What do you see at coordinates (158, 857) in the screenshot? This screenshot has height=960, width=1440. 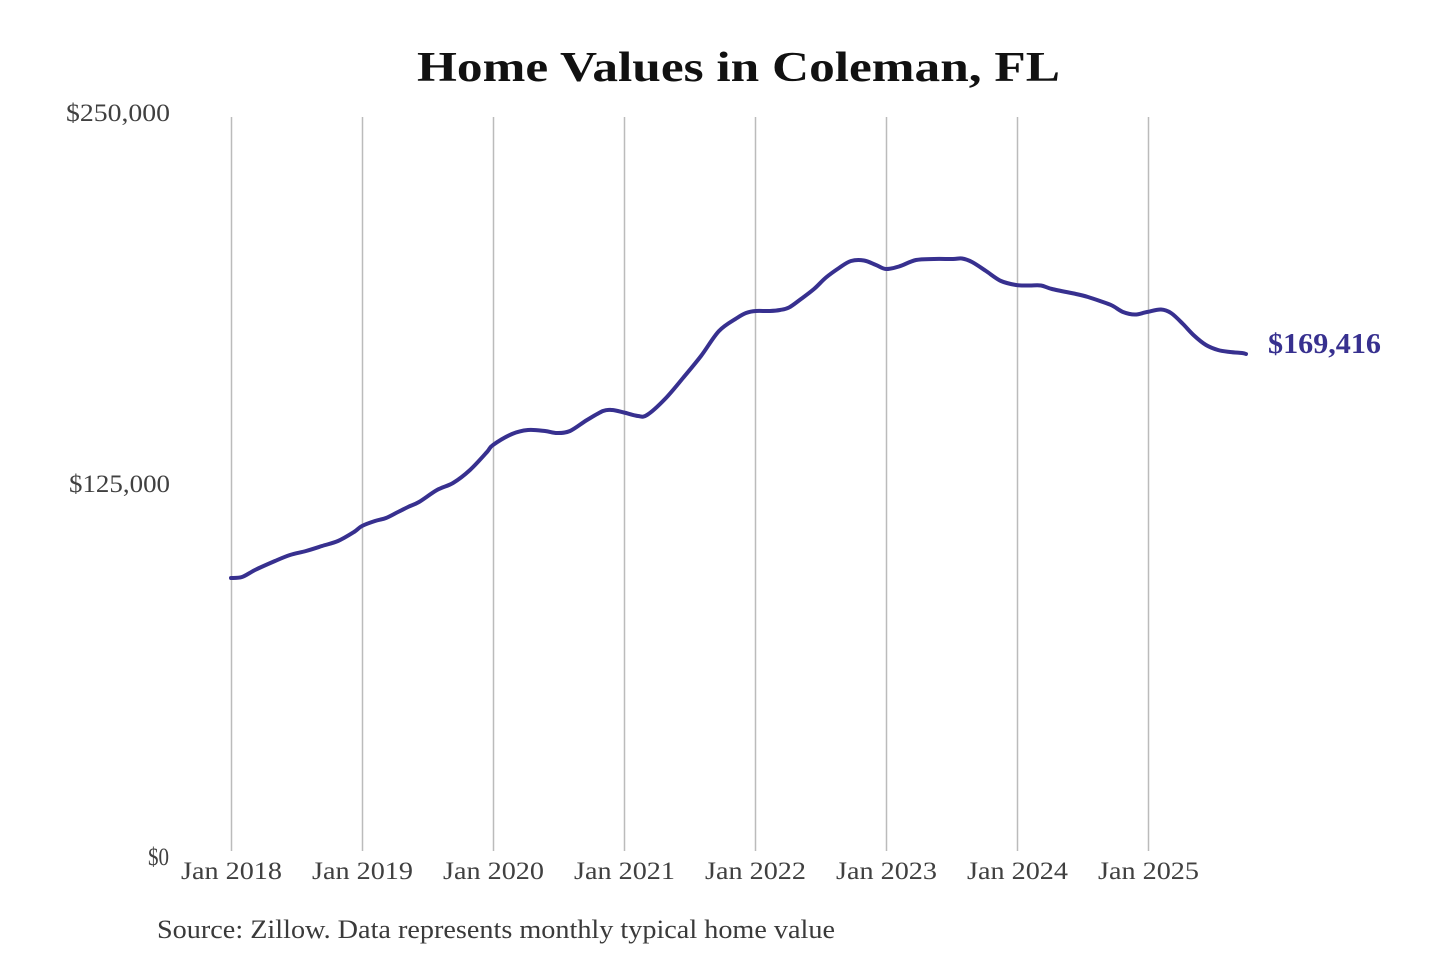 I see `svg-text: $0` at bounding box center [158, 857].